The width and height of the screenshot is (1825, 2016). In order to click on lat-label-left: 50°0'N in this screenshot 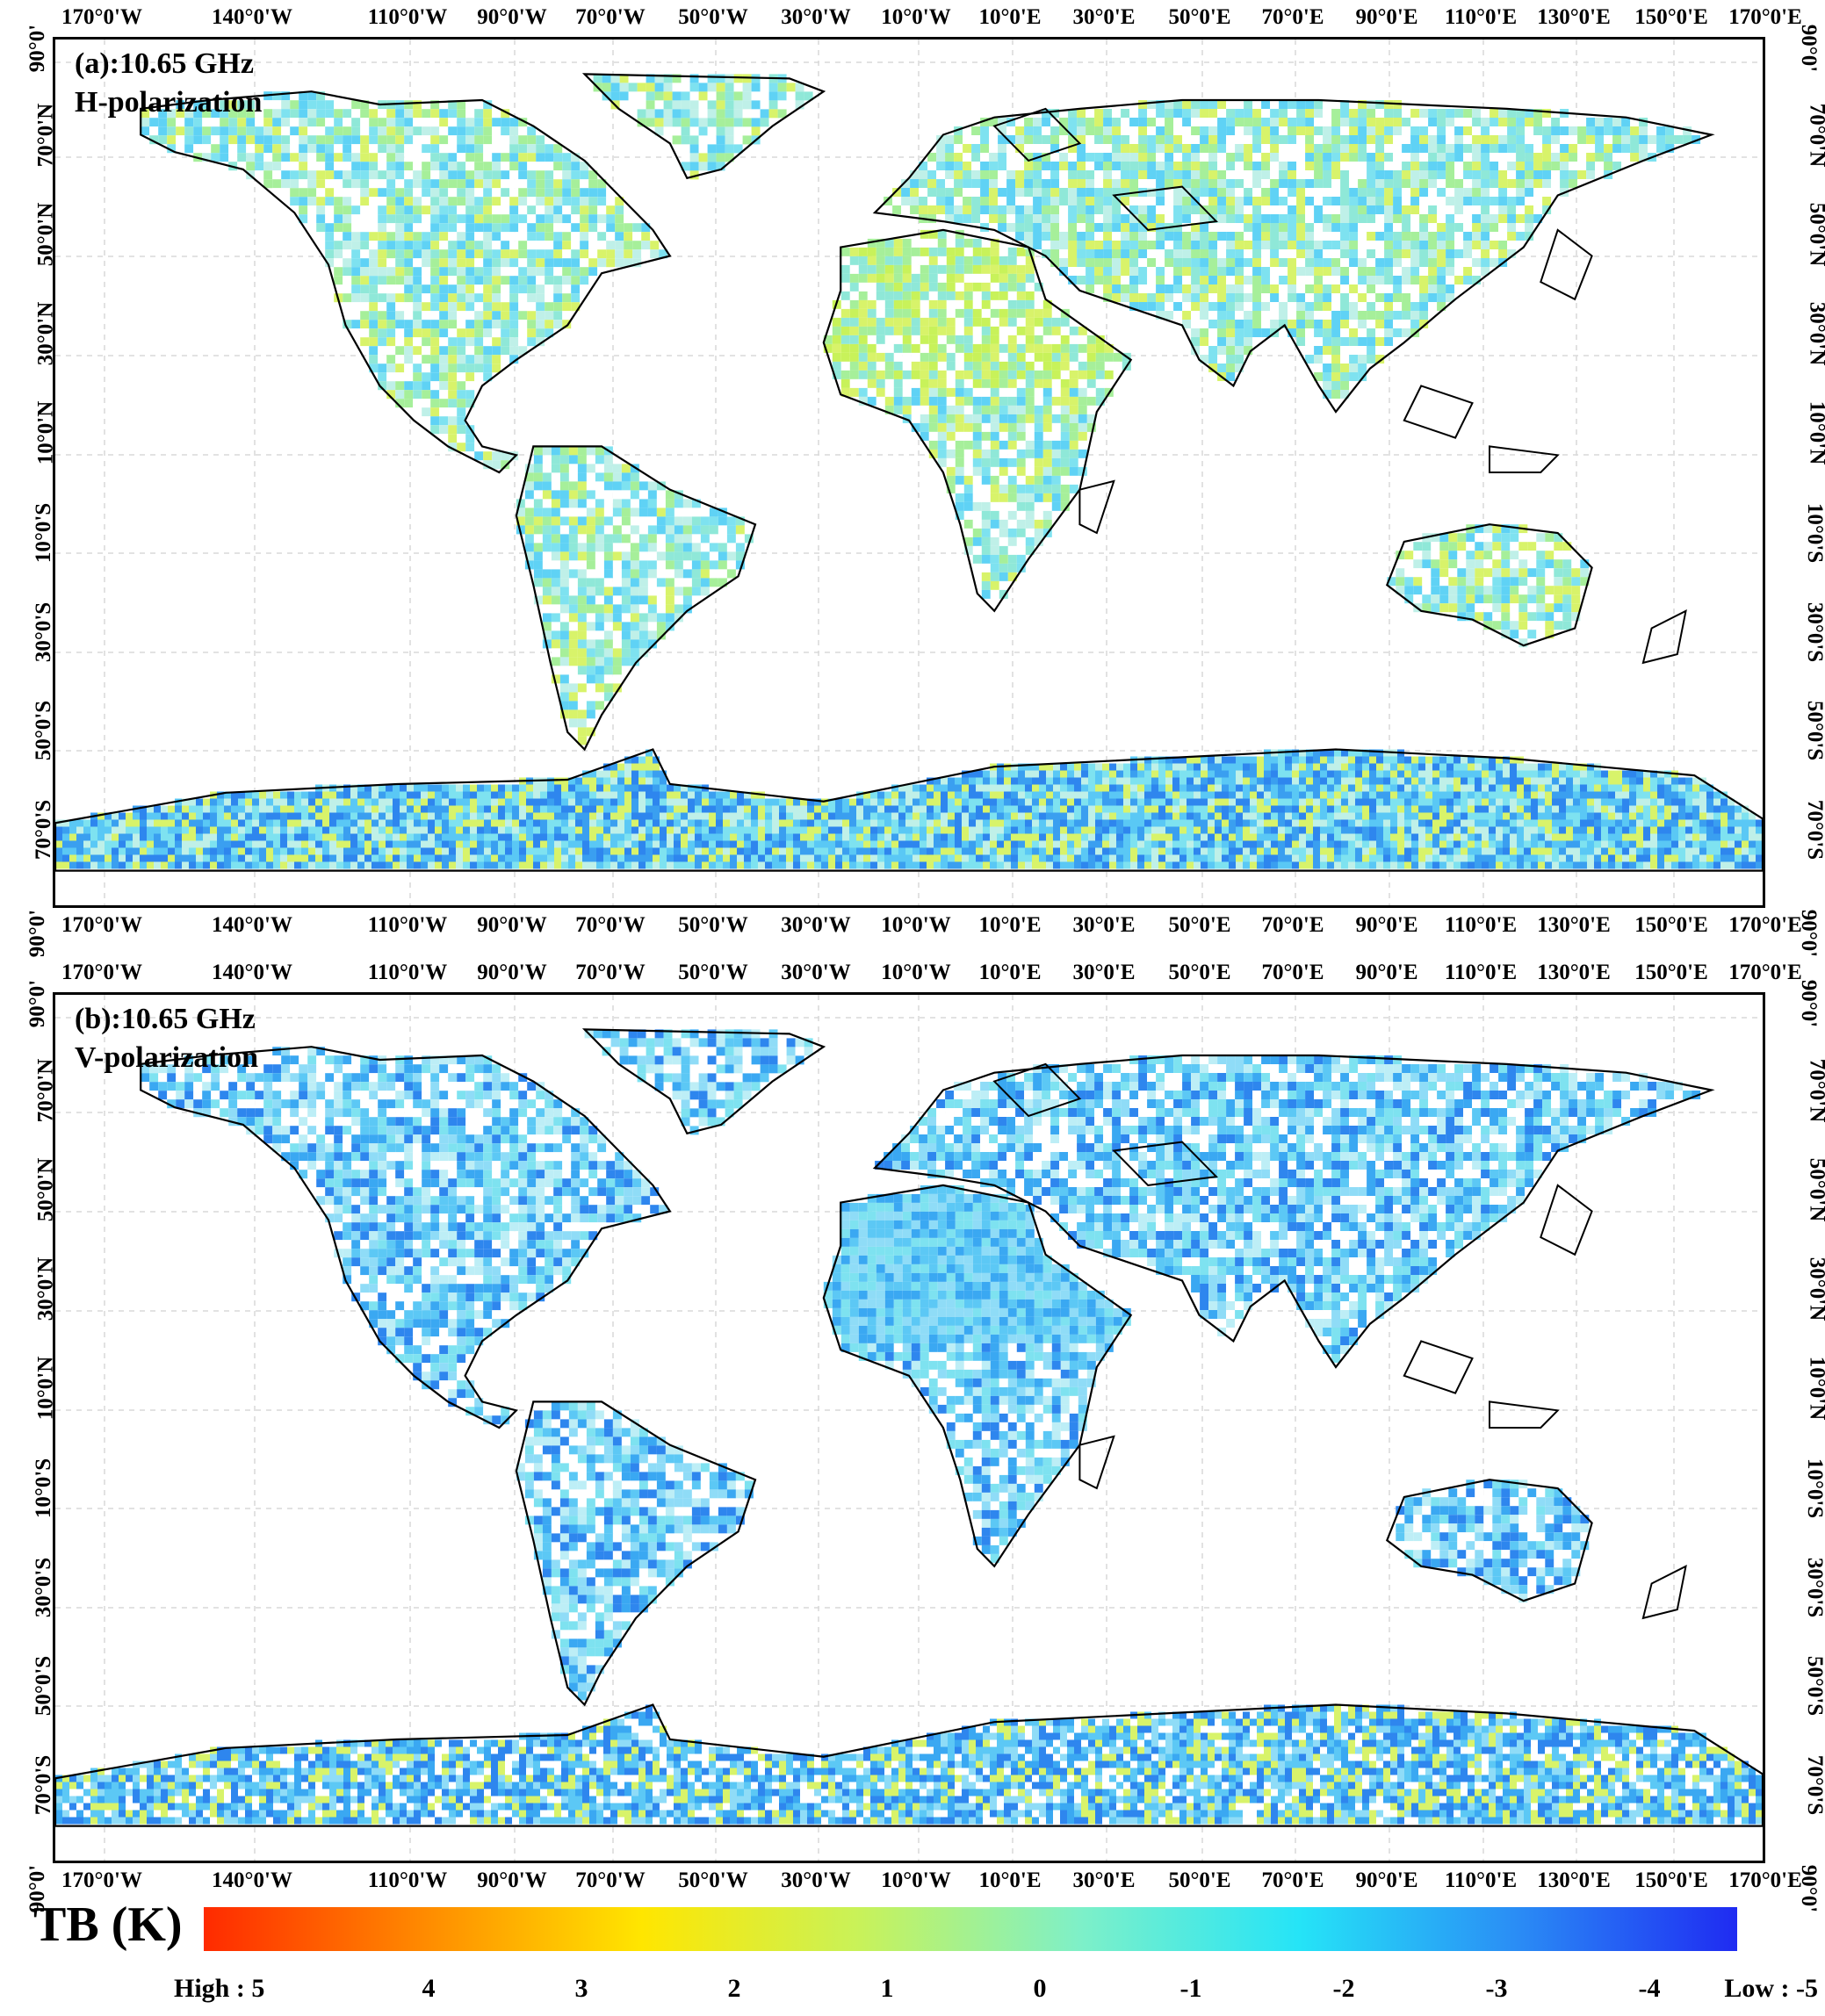, I will do `click(45, 1189)`.